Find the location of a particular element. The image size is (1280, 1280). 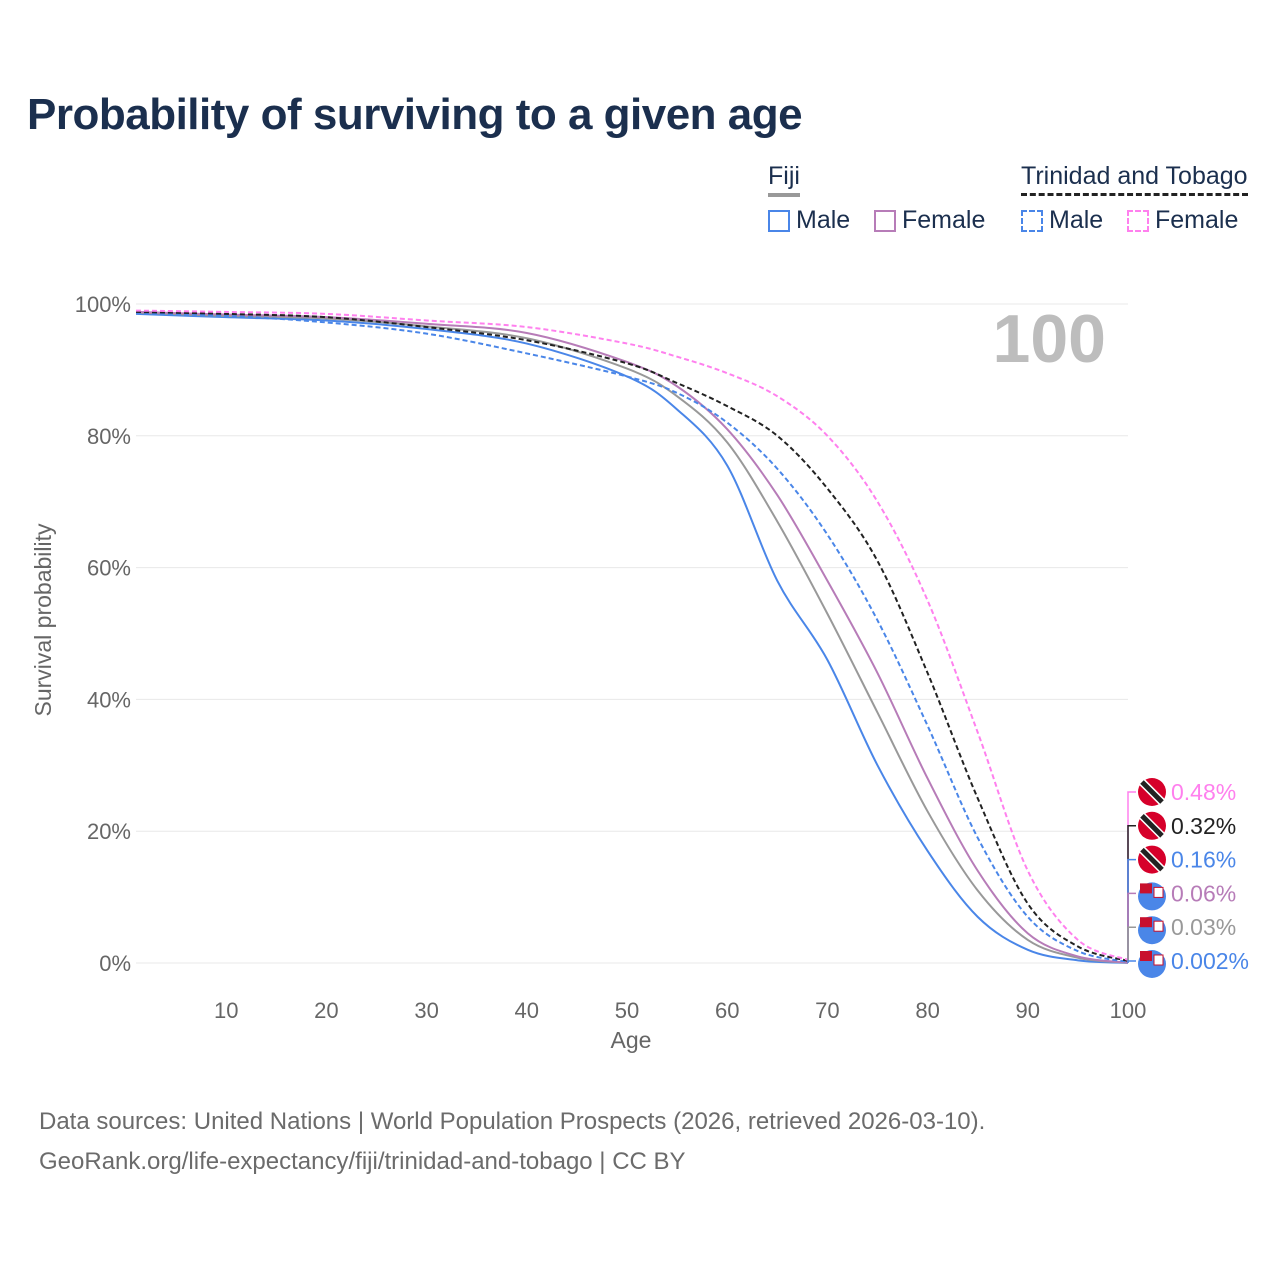

legend-group-fiji: Fiji Male Female is located at coordinates (876, 198).